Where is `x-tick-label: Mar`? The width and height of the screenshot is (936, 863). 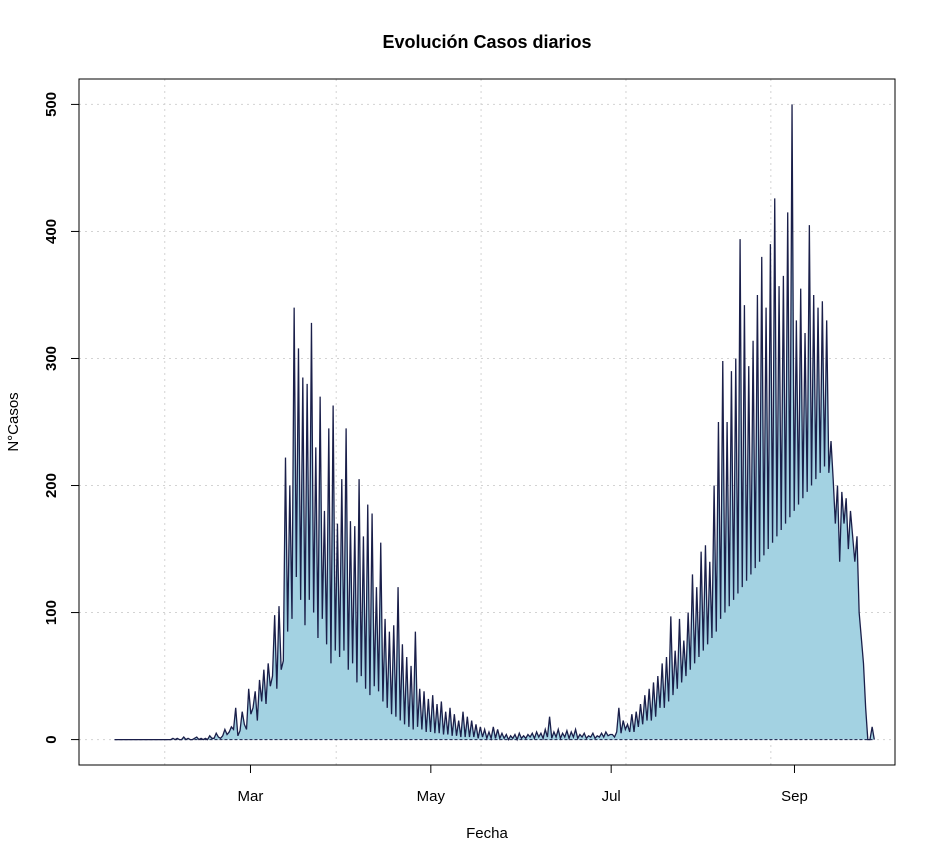 x-tick-label: Mar is located at coordinates (251, 796).